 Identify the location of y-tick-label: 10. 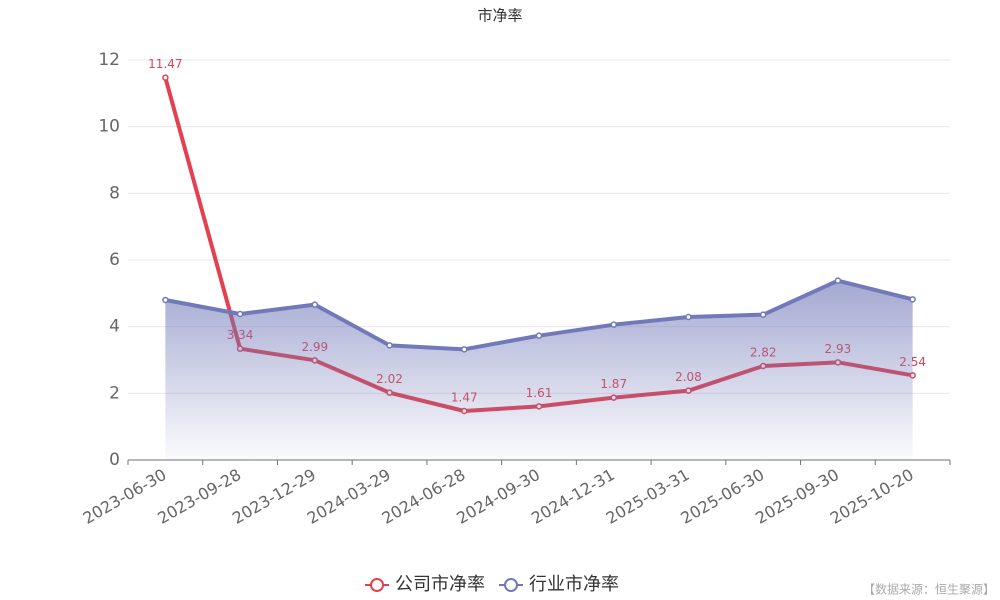
(109, 127).